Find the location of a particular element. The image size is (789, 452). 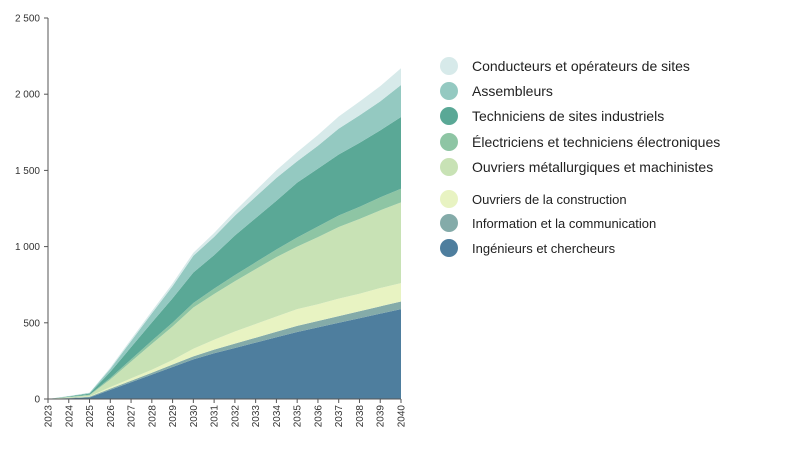

x-tick-label: 2031 is located at coordinates (215, 416).